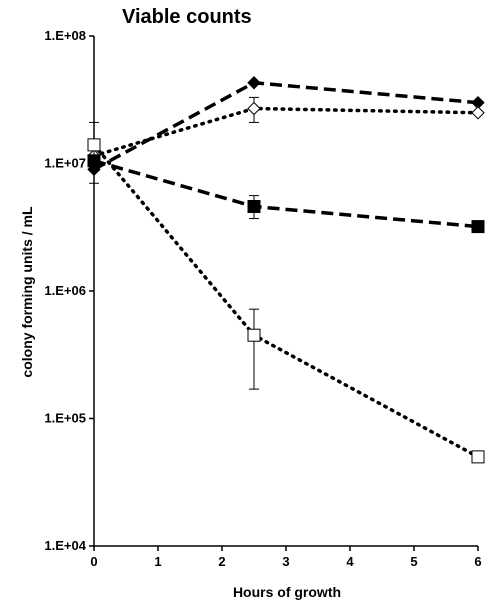 This screenshot has height=607, width=490. Describe the element at coordinates (413, 561) in the screenshot. I see `x-tick-label: 5` at that location.